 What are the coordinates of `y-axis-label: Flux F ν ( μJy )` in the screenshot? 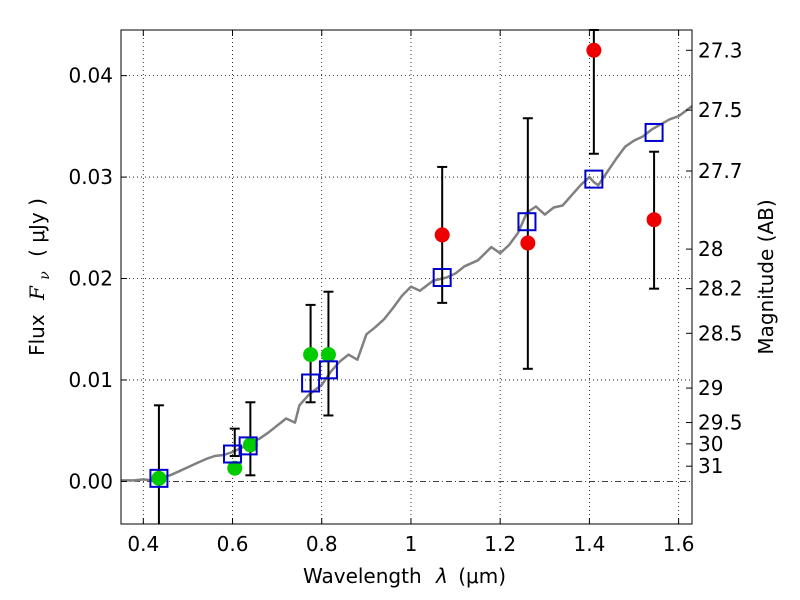 It's located at (39, 277).